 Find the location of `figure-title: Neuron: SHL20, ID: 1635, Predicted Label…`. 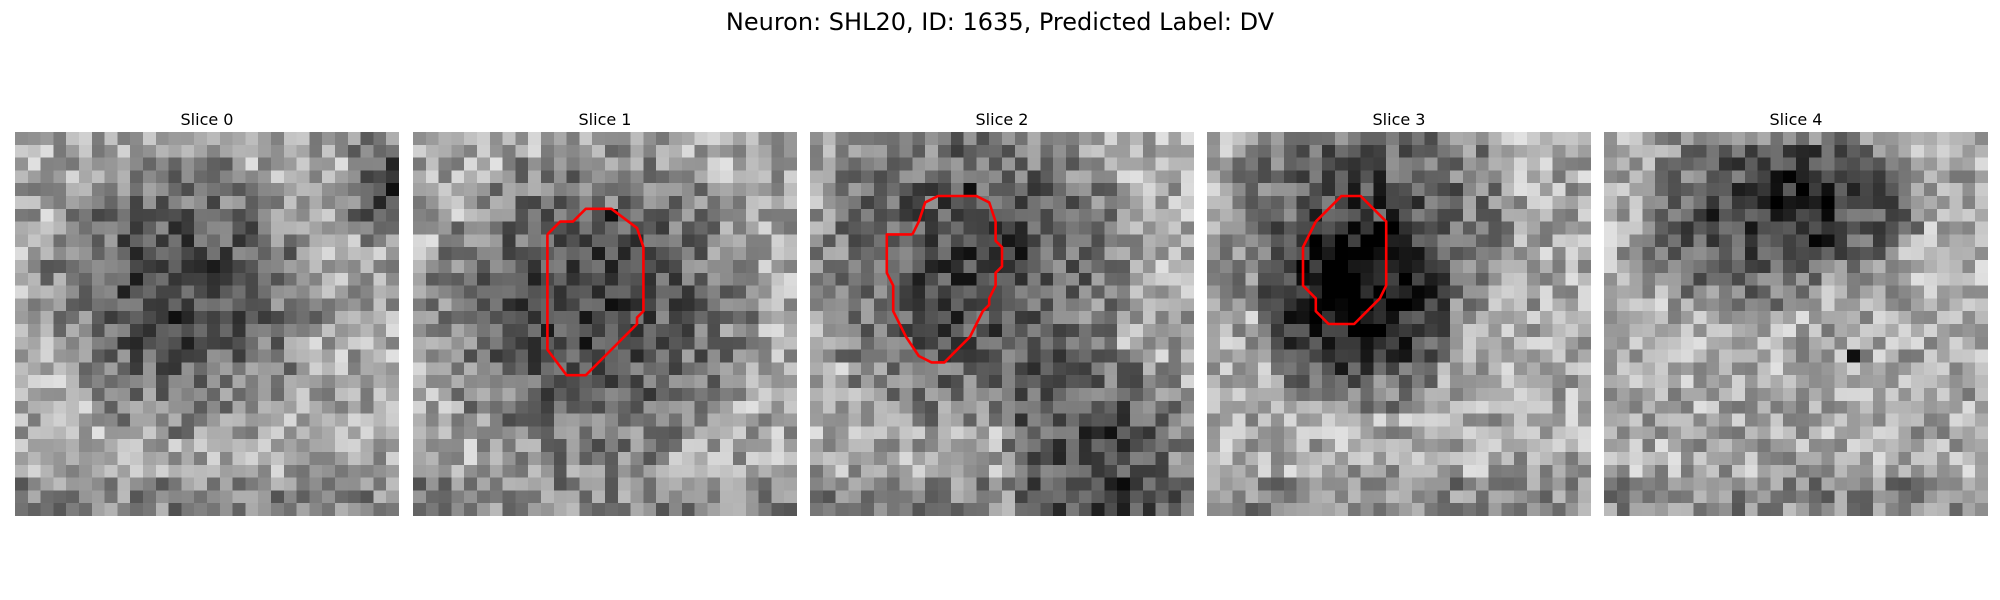

figure-title: Neuron: SHL20, ID: 1635, Predicted Label… is located at coordinates (1000, 22).